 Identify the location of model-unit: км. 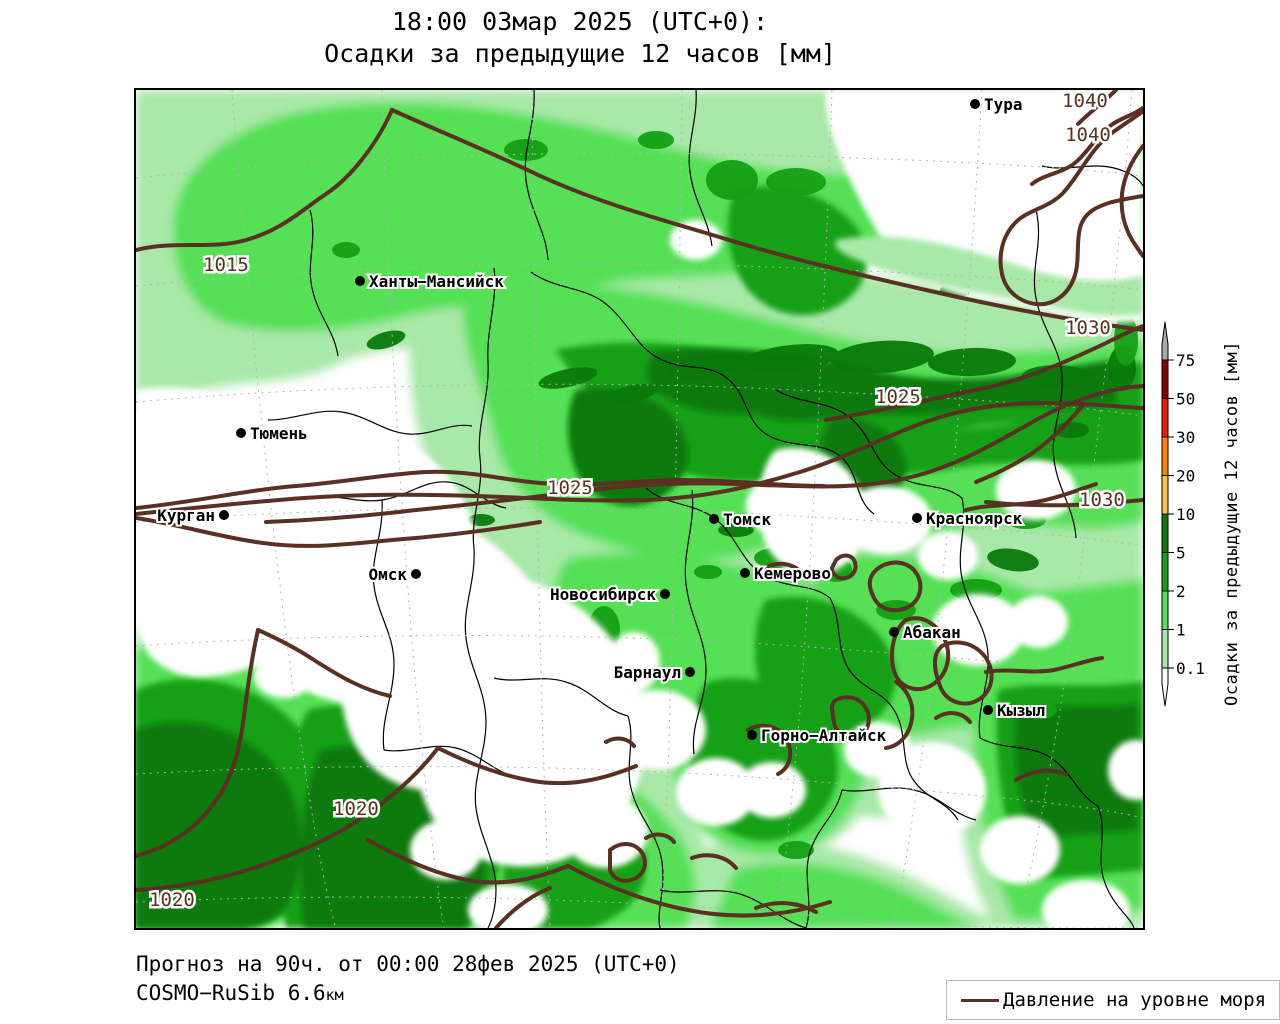
(334, 995).